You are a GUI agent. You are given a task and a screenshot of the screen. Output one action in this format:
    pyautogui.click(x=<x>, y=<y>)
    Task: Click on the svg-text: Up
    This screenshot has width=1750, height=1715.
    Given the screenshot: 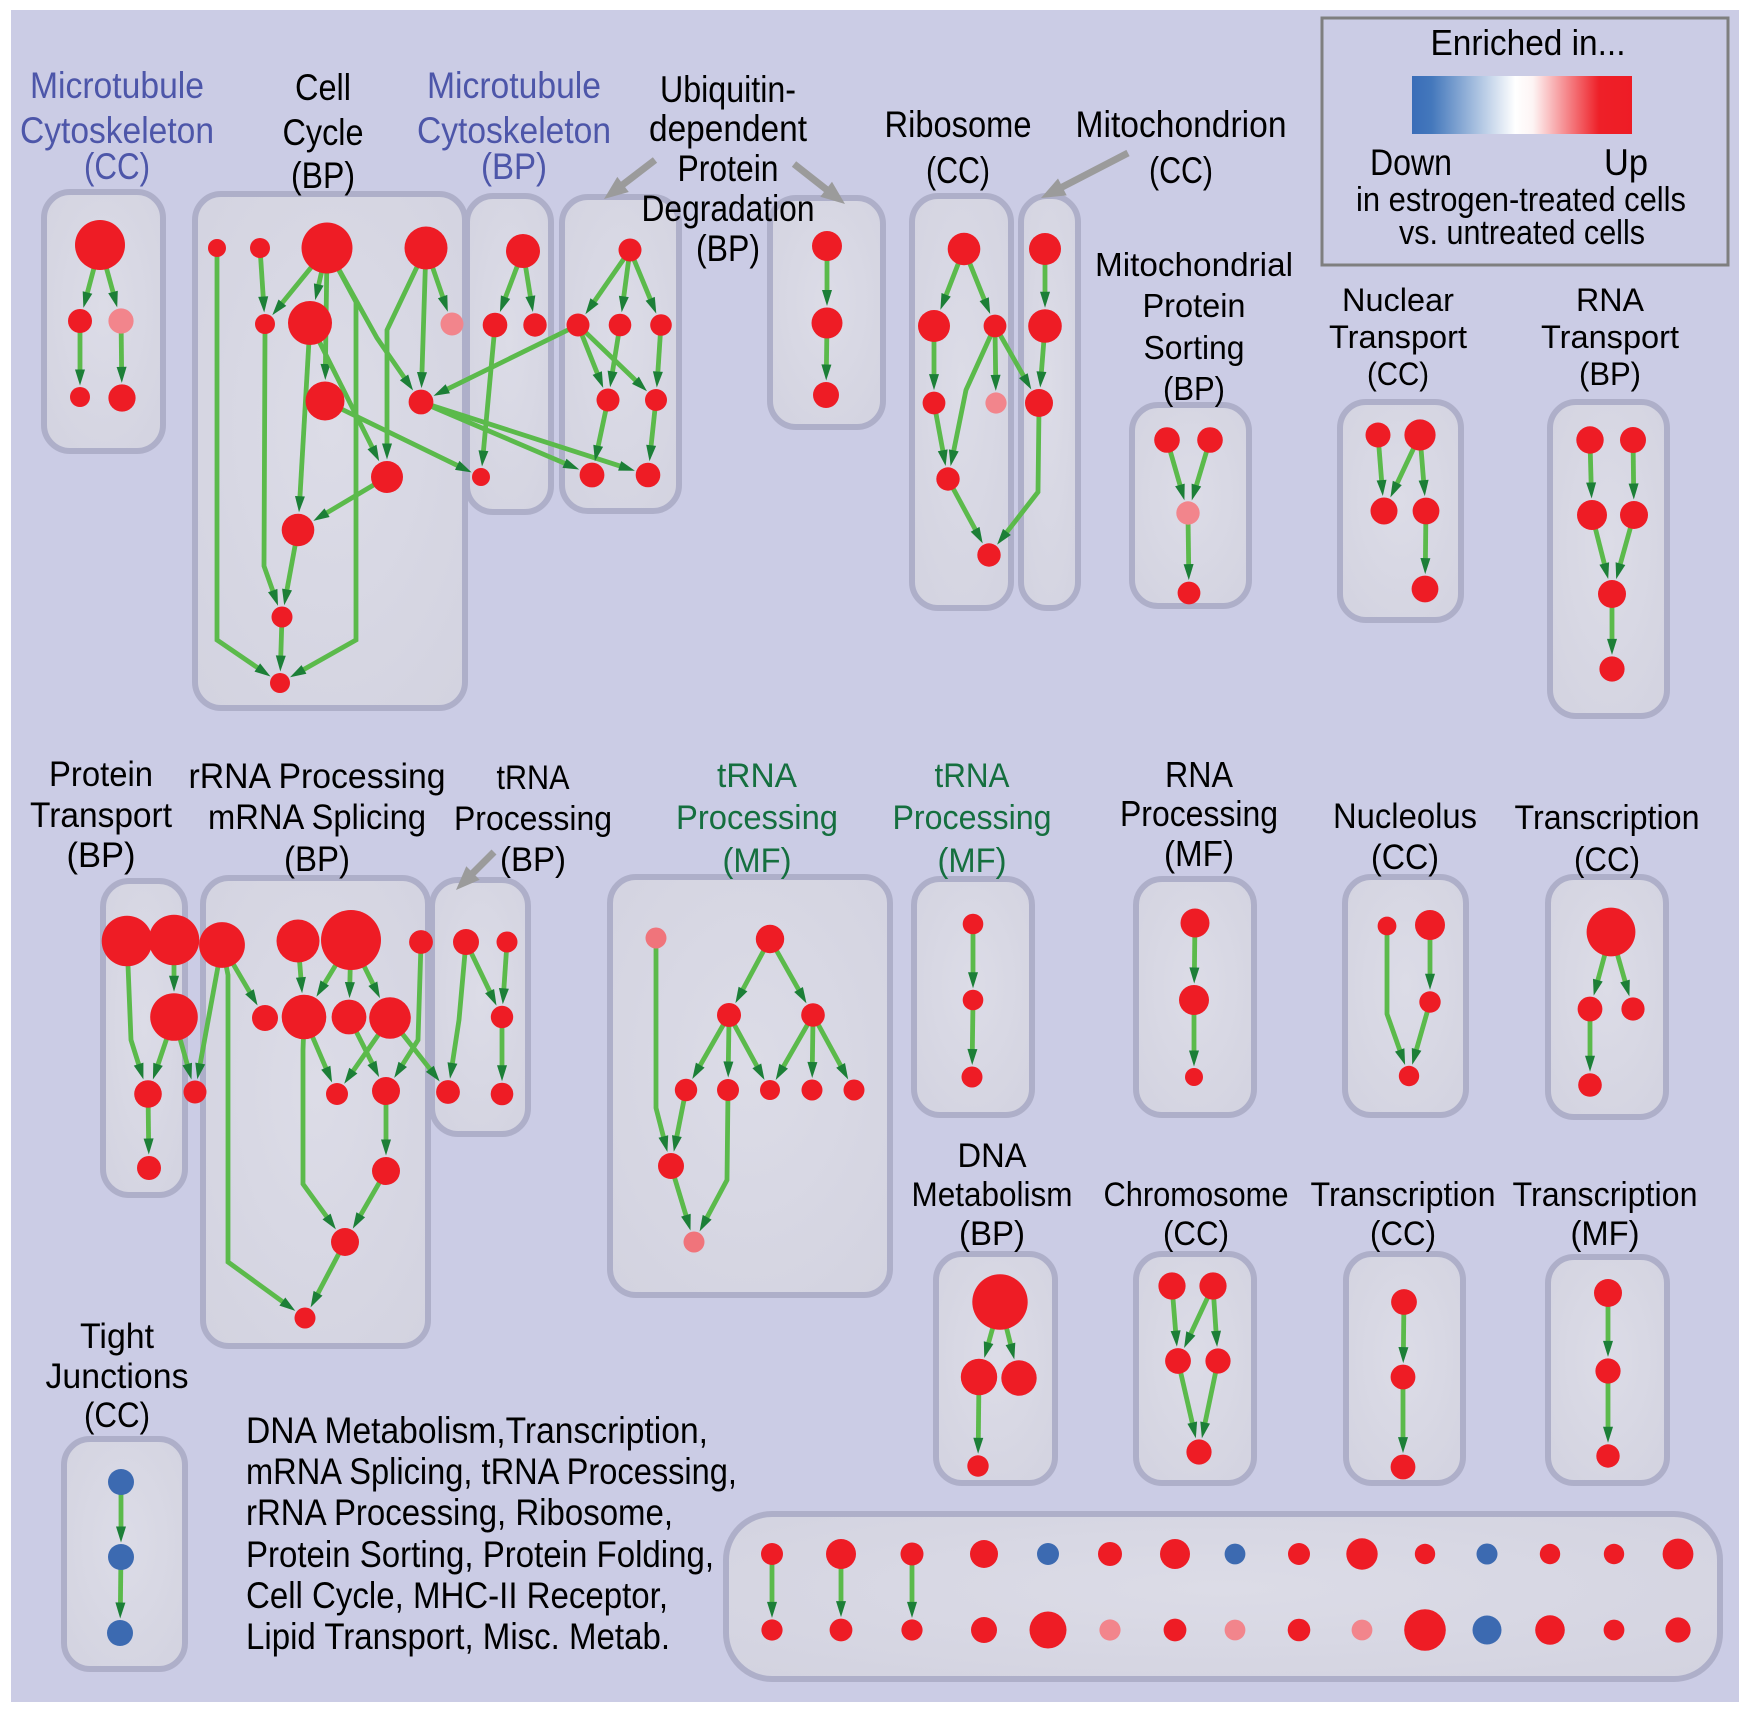 What is the action you would take?
    pyautogui.click(x=1626, y=162)
    